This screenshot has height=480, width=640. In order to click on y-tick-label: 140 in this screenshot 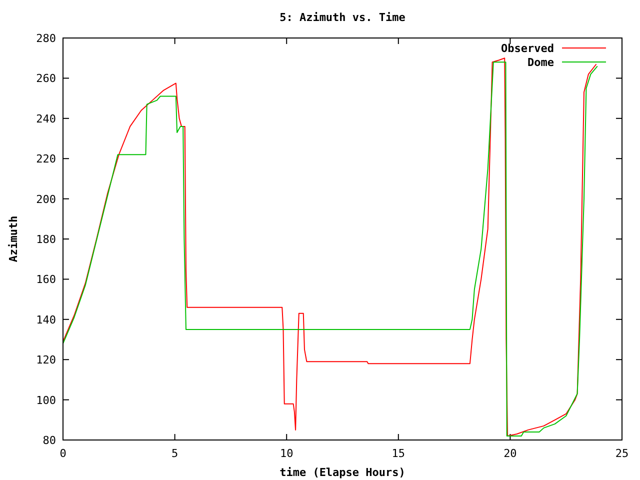, I will do `click(46, 319)`.